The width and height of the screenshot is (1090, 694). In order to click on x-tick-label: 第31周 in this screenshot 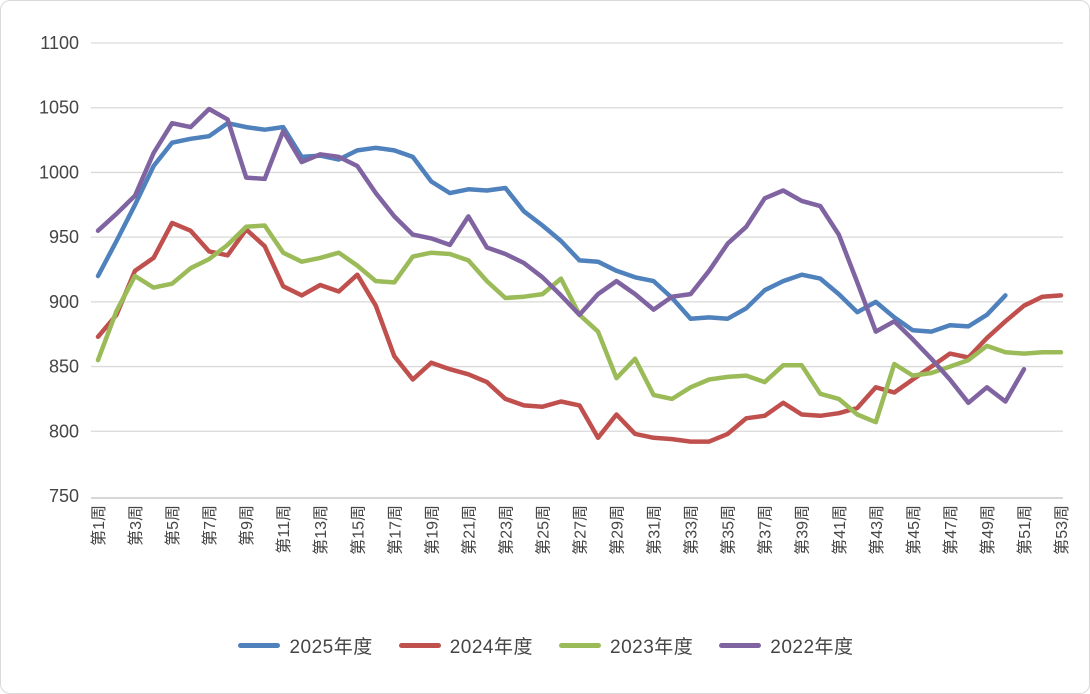, I will do `click(655, 530)`.